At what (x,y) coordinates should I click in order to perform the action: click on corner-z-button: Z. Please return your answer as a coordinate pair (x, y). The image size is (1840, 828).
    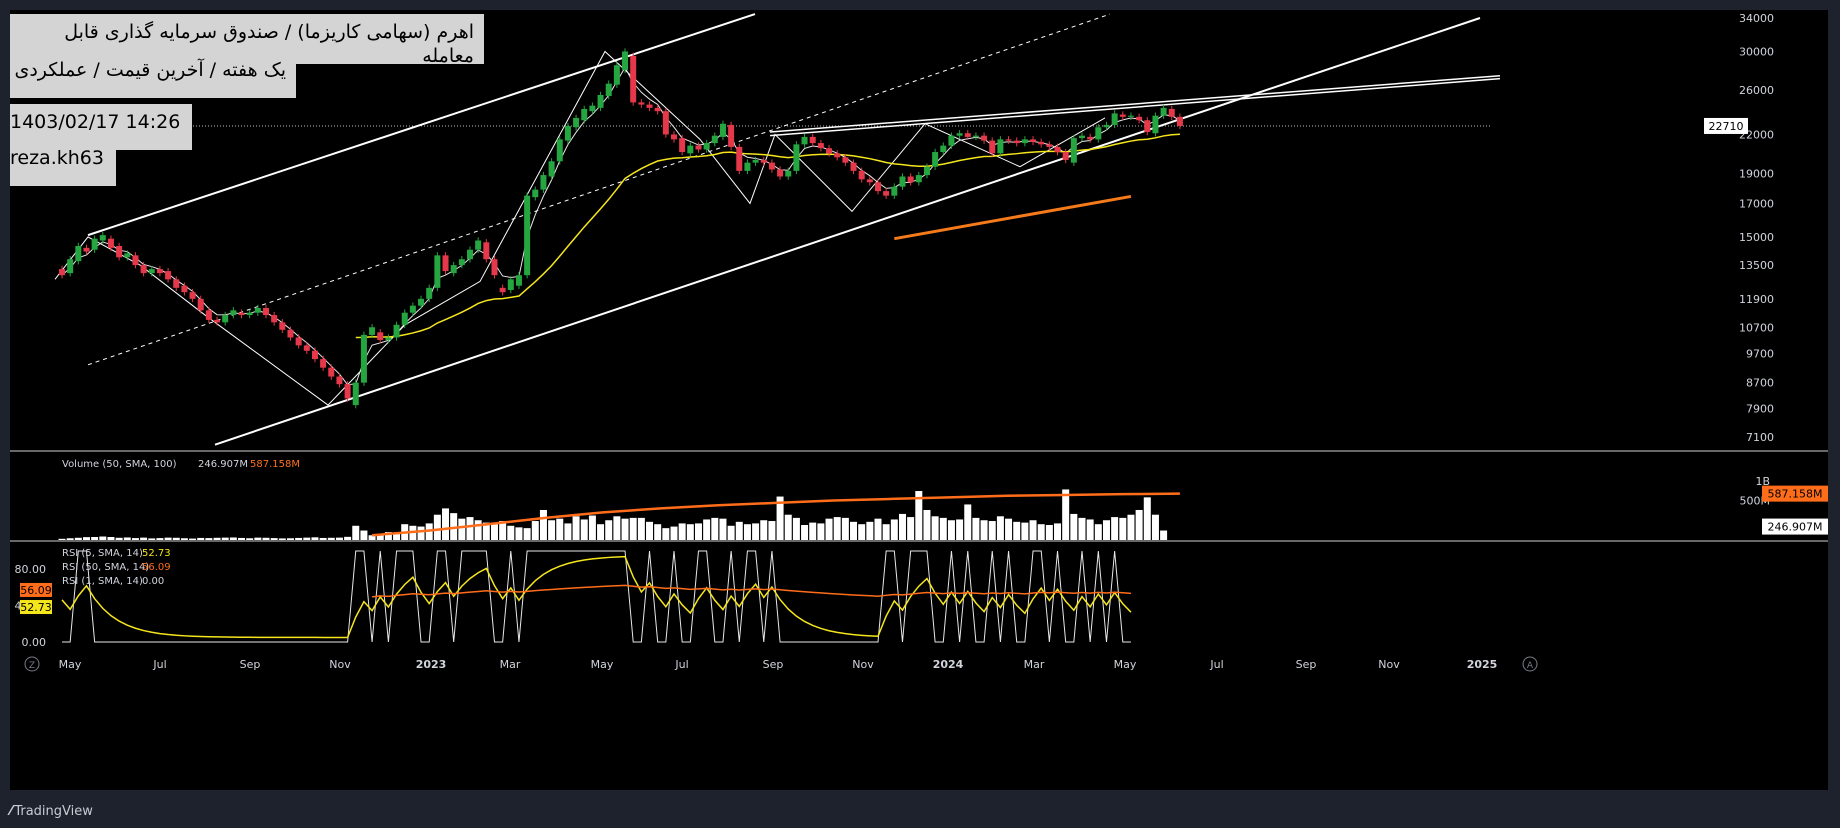
    Looking at the image, I should click on (32, 664).